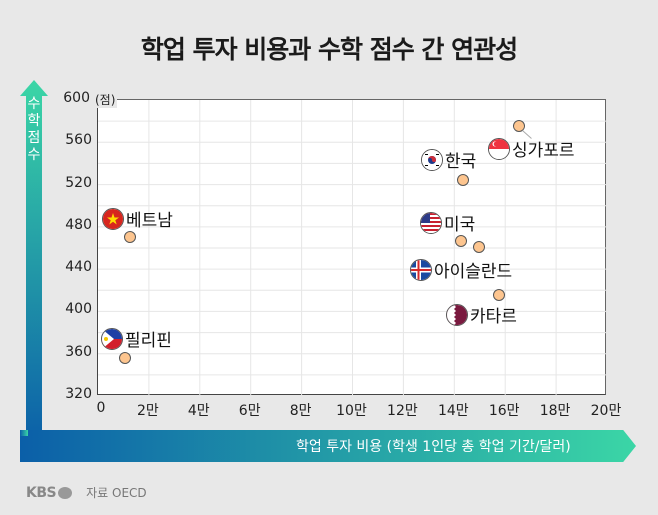 The image size is (658, 515). I want to click on vietnam-flag-icon, so click(113, 218).